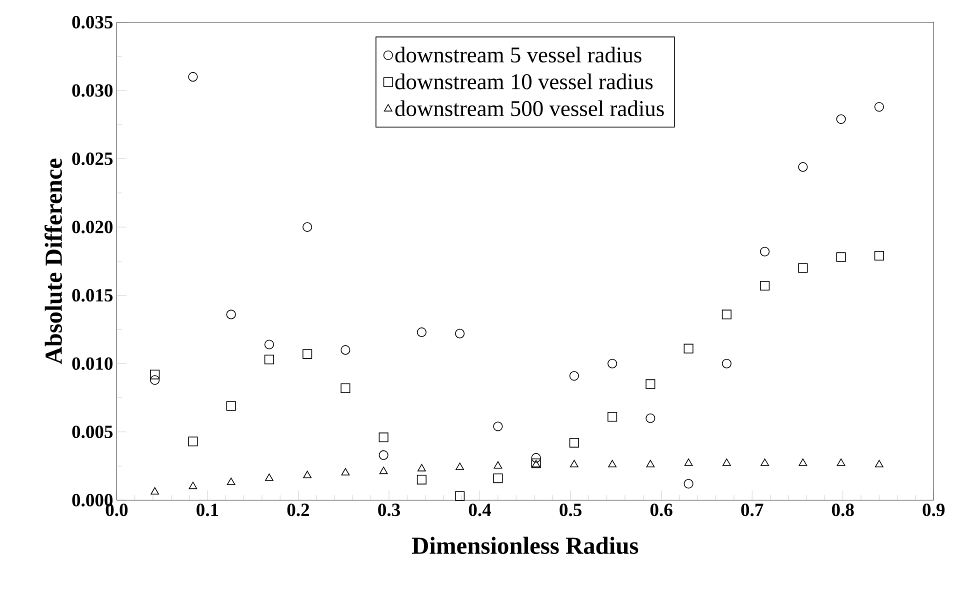 The image size is (967, 600). Describe the element at coordinates (389, 510) in the screenshot. I see `x-tick-label: 0.3` at that location.